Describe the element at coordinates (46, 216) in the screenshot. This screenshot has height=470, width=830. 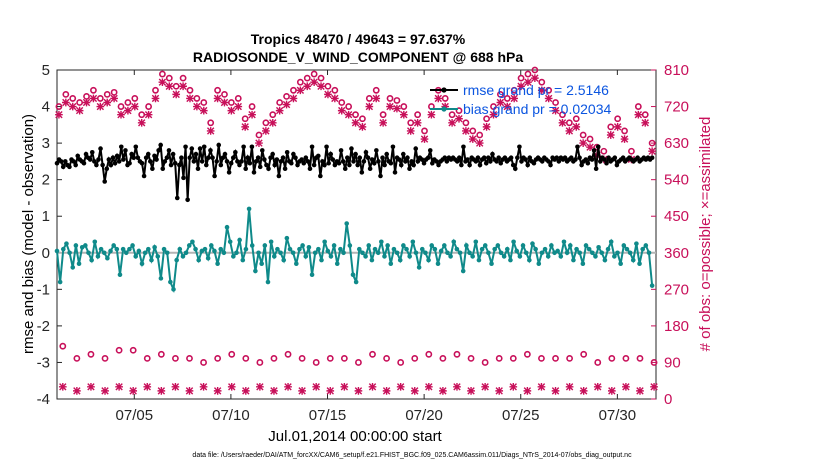
I see `y-tick-label: 1` at that location.